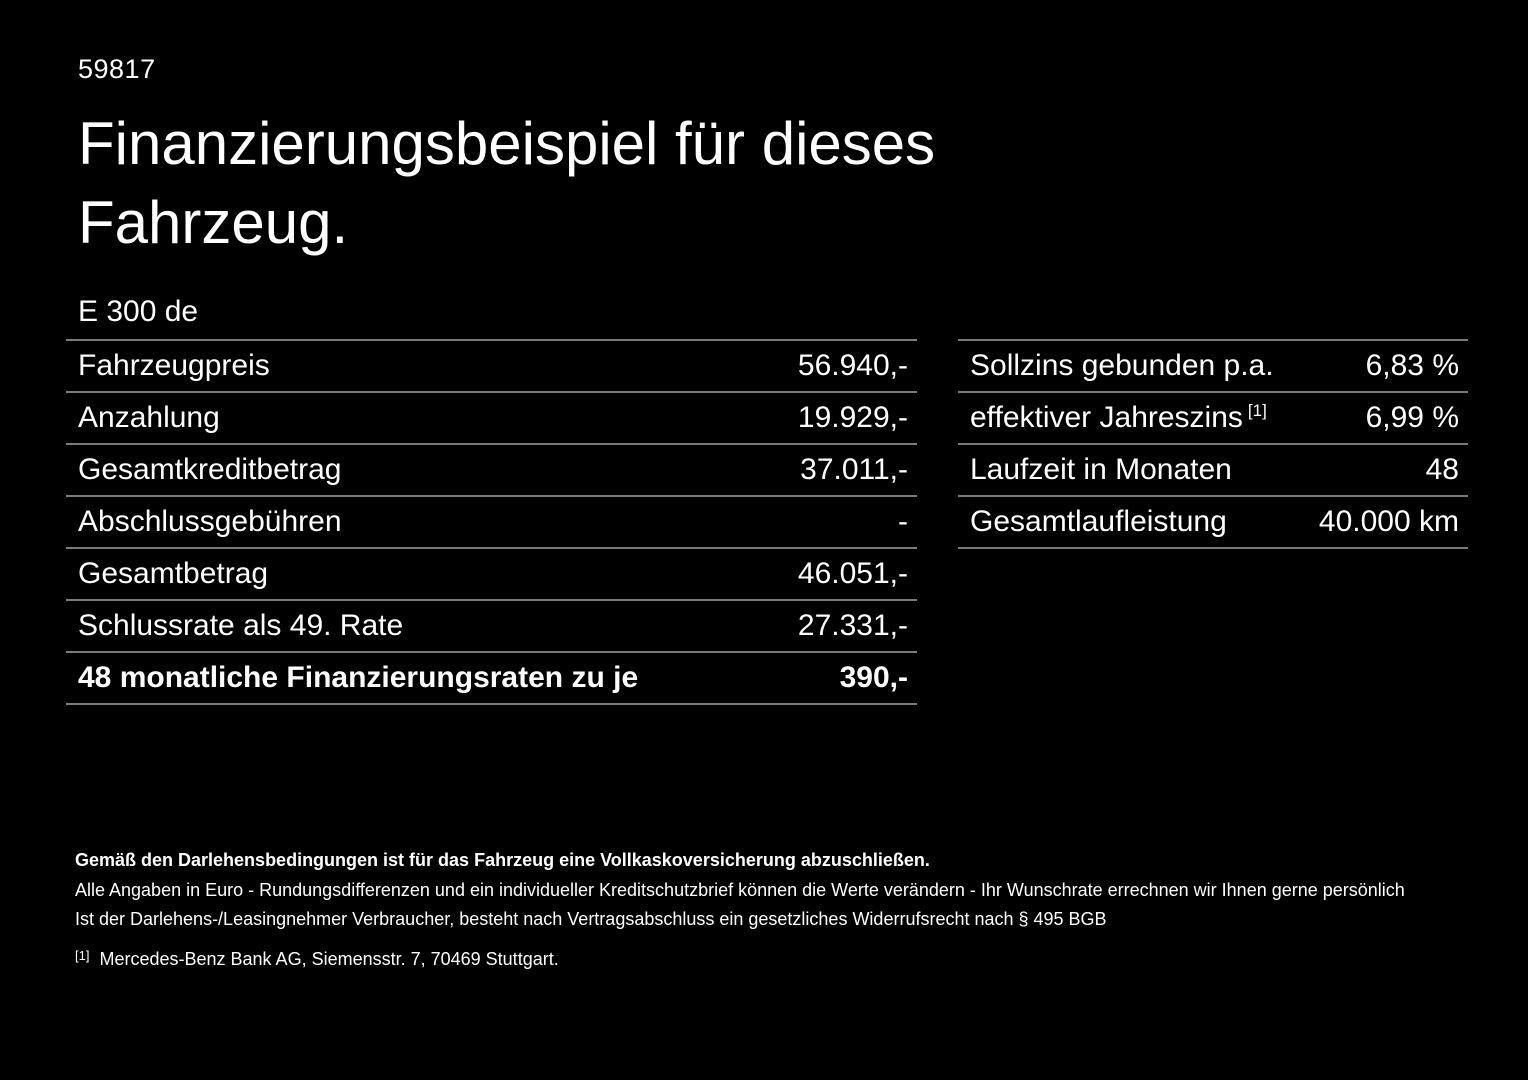  What do you see at coordinates (241, 625) in the screenshot?
I see `row-label: Schlussrate als 49. Rate` at bounding box center [241, 625].